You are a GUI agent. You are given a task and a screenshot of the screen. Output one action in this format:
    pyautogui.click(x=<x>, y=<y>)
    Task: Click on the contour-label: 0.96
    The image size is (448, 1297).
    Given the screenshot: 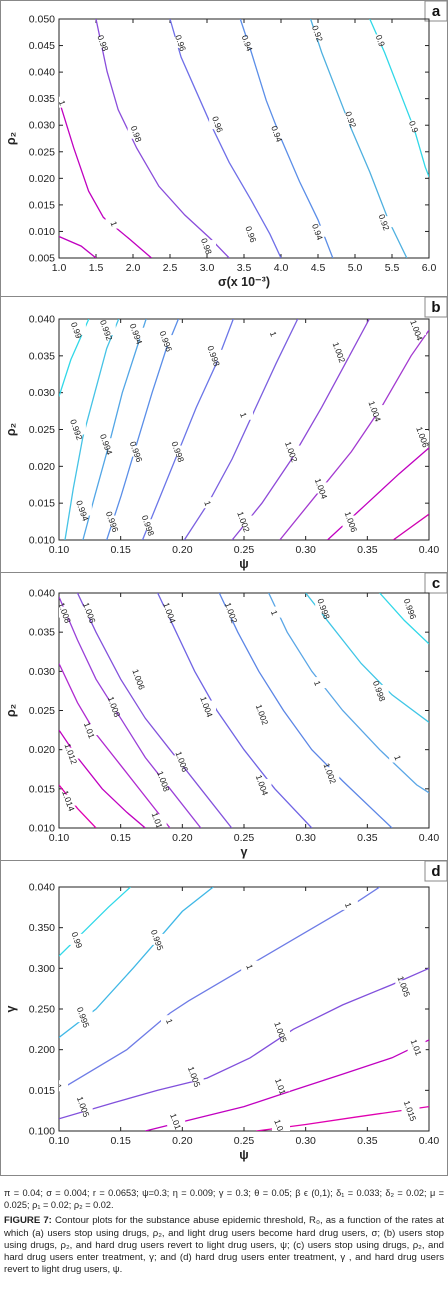 What is the action you would take?
    pyautogui.click(x=217, y=124)
    